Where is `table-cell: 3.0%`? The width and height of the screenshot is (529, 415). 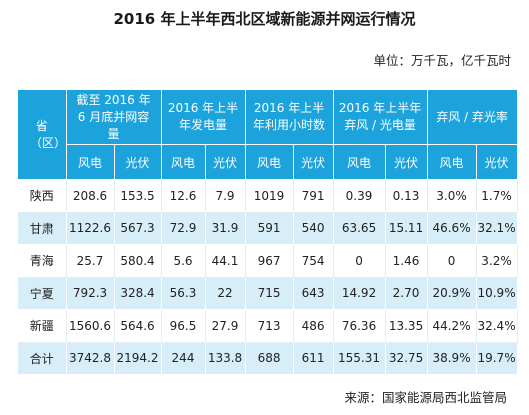
table-cell: 3.0% is located at coordinates (452, 196).